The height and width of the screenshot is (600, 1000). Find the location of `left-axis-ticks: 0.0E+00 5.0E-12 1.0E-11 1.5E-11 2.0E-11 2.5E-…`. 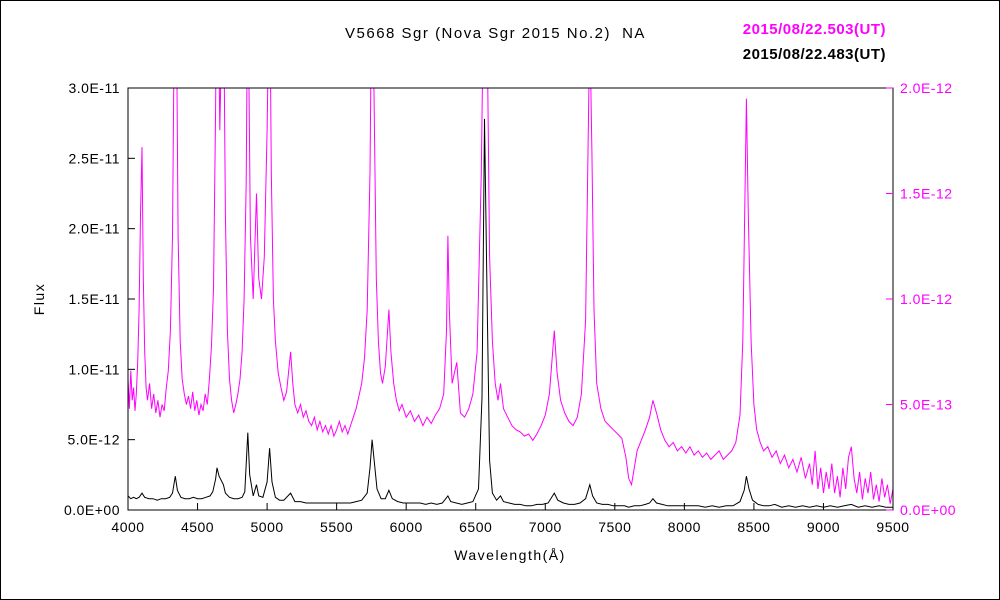

left-axis-ticks: 0.0E+00 5.0E-12 1.0E-11 1.5E-11 2.0E-11 2.5E-… is located at coordinates (99, 299).